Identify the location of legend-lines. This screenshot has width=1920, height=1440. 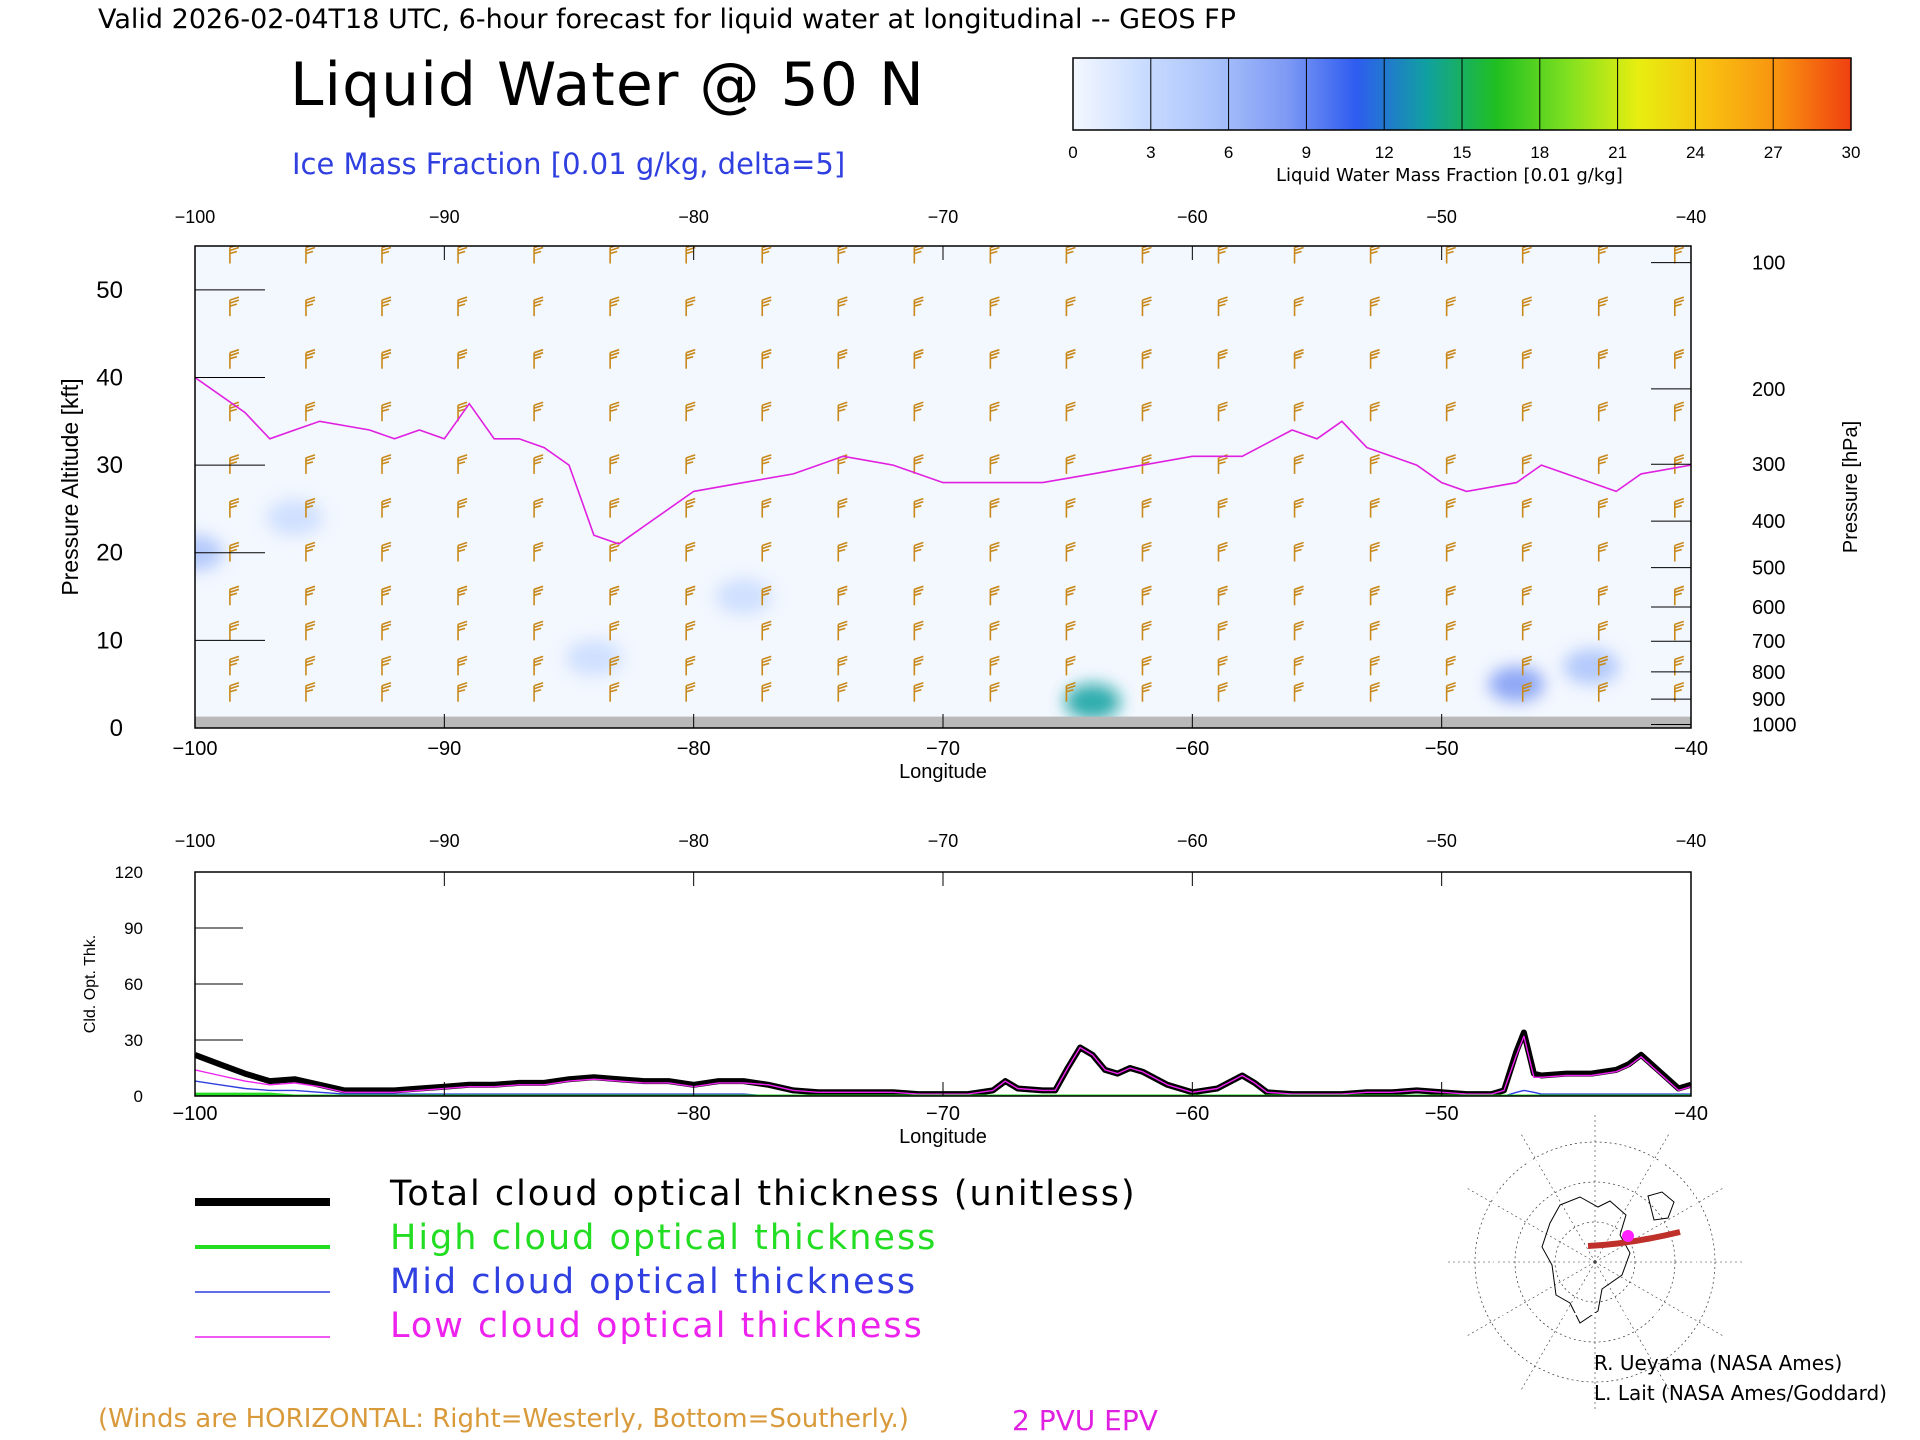
(262, 1268).